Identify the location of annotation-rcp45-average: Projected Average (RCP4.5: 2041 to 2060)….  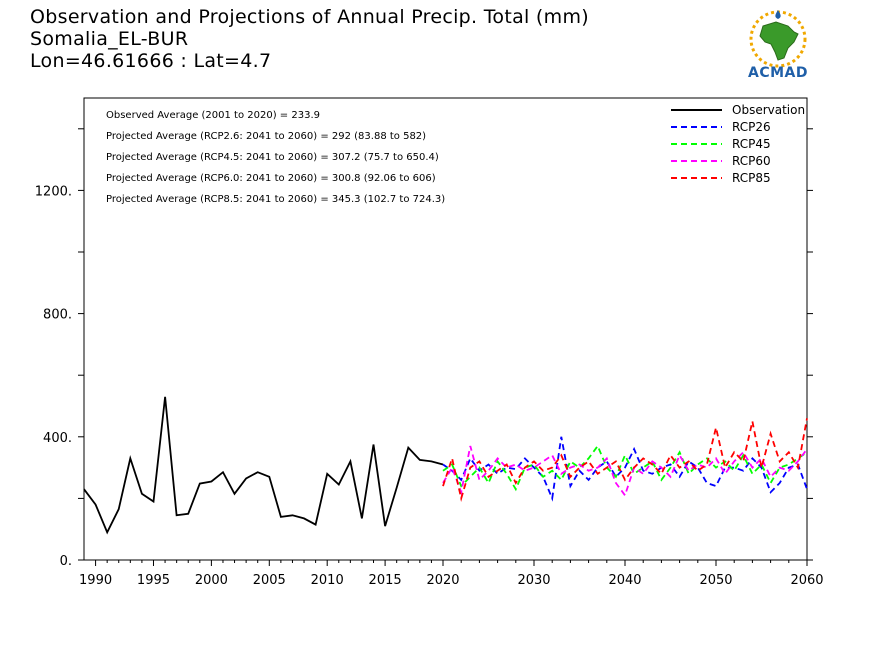
(272, 157).